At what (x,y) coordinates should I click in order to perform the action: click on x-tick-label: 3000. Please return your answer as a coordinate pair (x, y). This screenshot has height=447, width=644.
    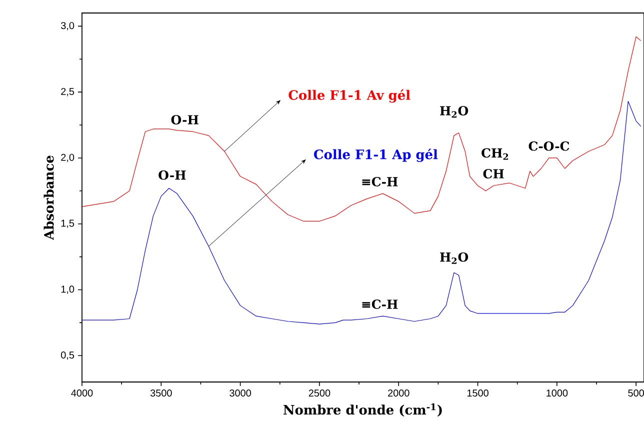
    Looking at the image, I should click on (240, 393).